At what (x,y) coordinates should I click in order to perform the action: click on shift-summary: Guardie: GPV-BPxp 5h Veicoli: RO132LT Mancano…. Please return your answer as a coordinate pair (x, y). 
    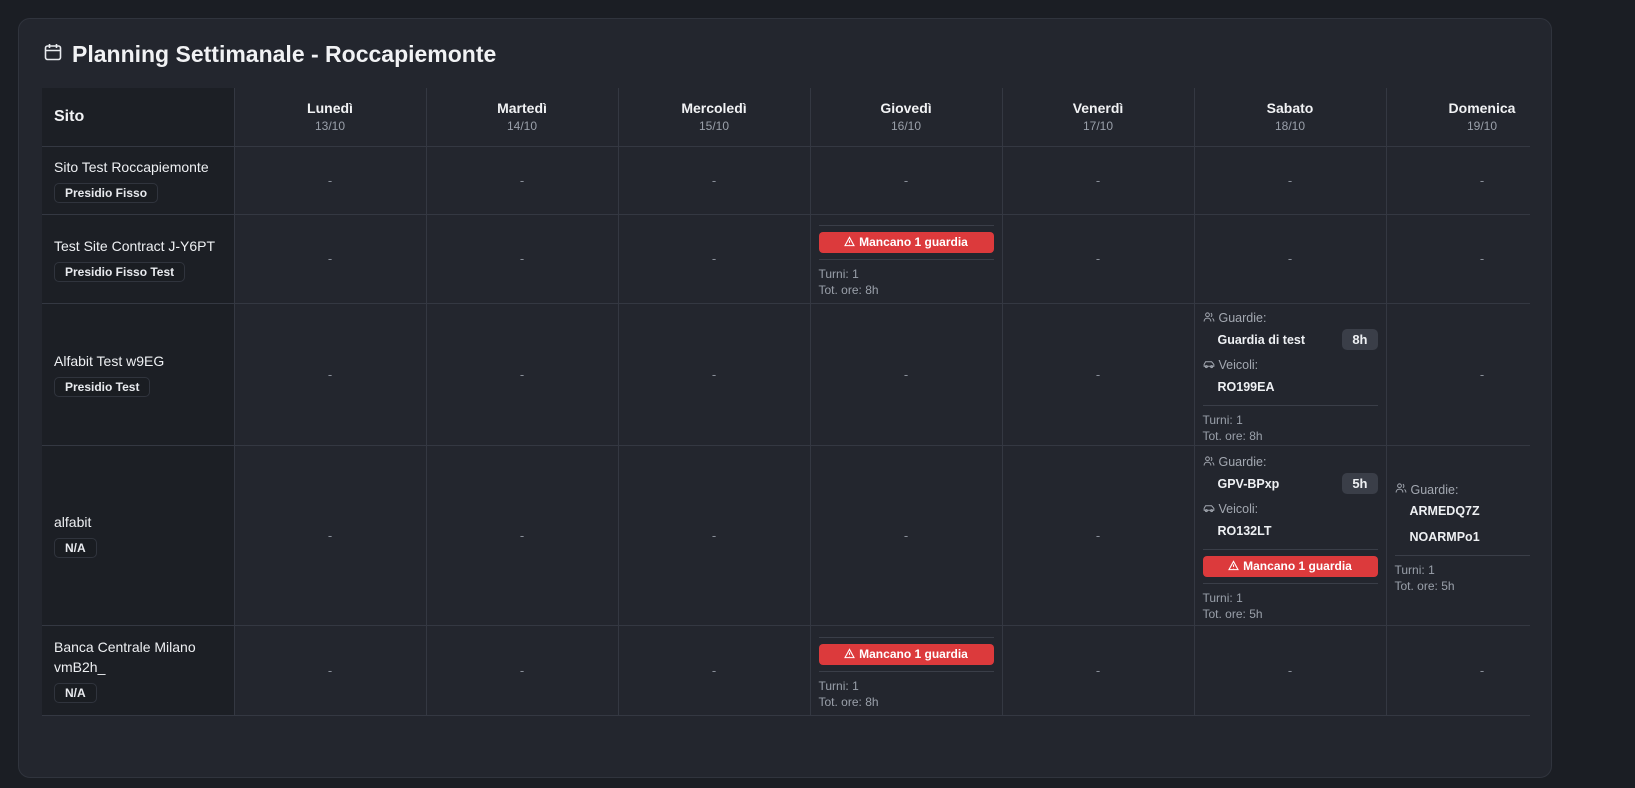
    Looking at the image, I should click on (1290, 538).